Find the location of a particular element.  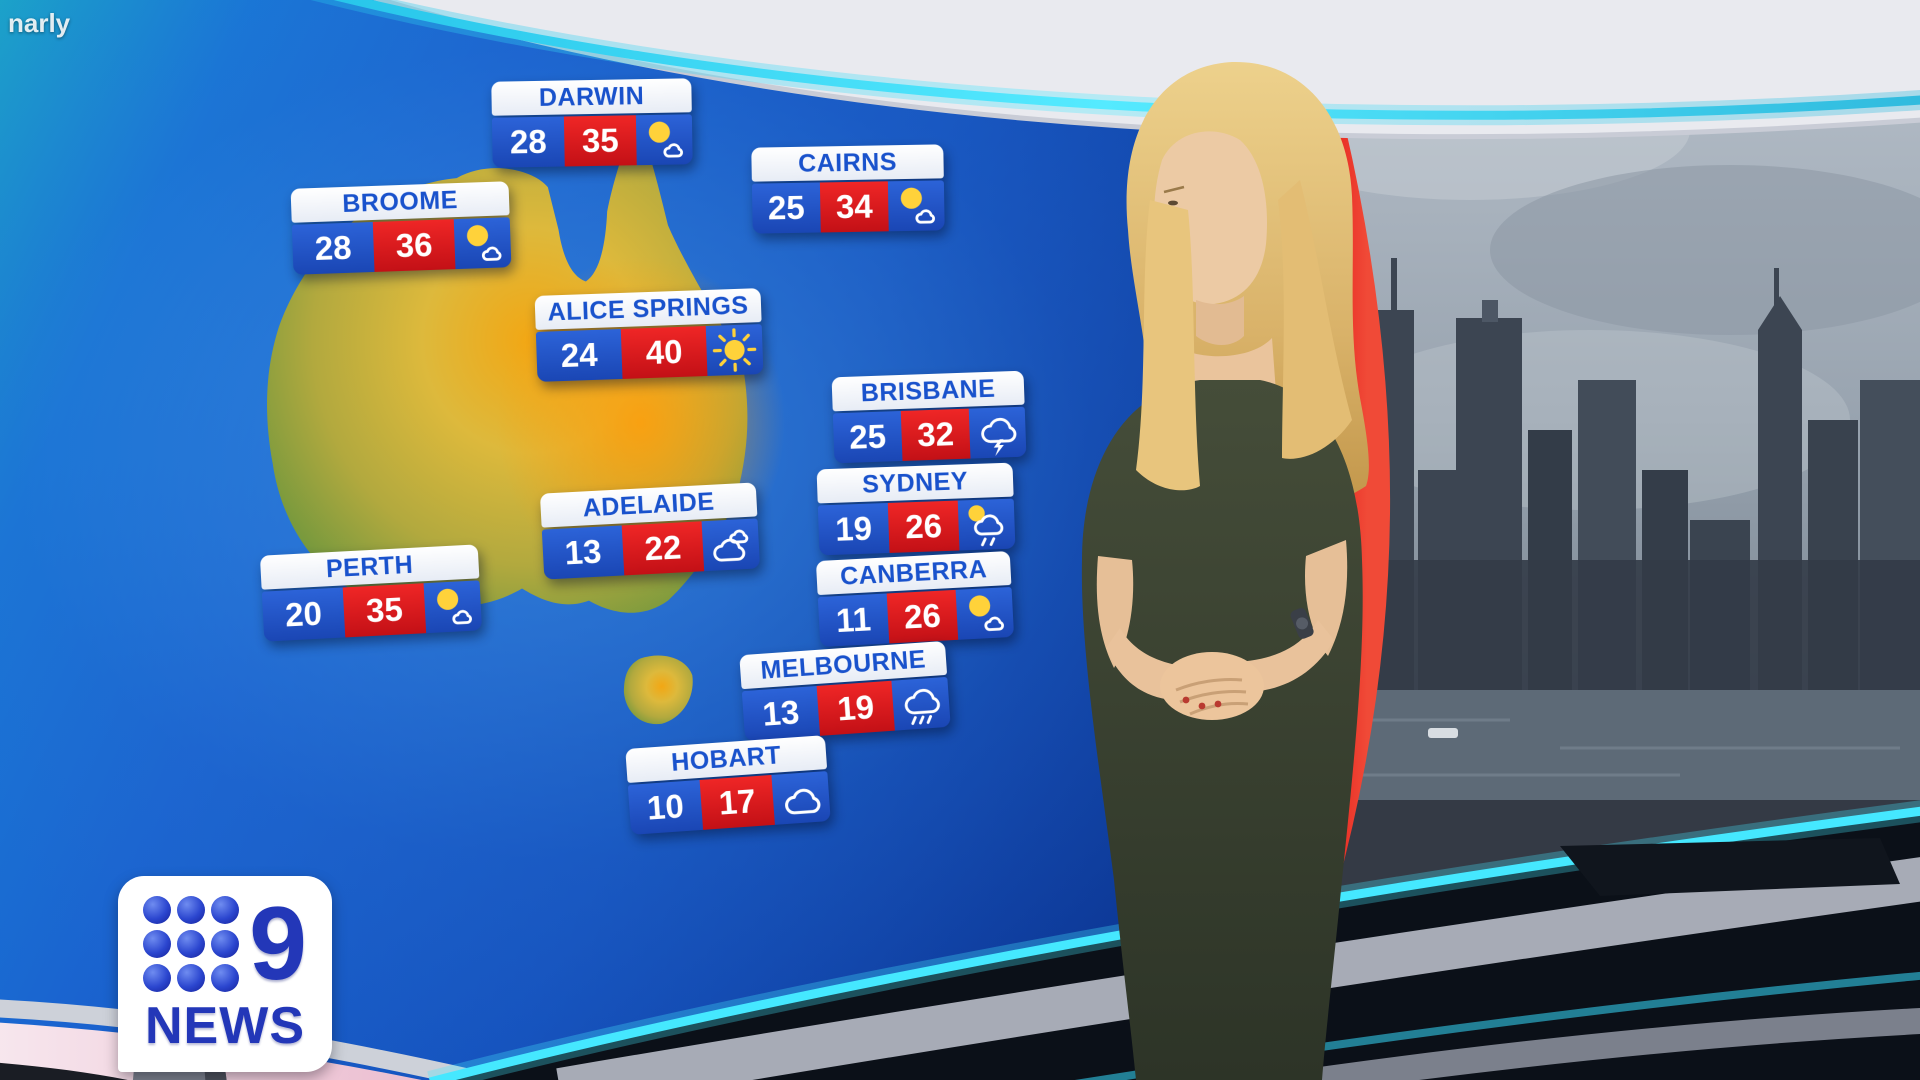

max-temp: 40 is located at coordinates (664, 352).